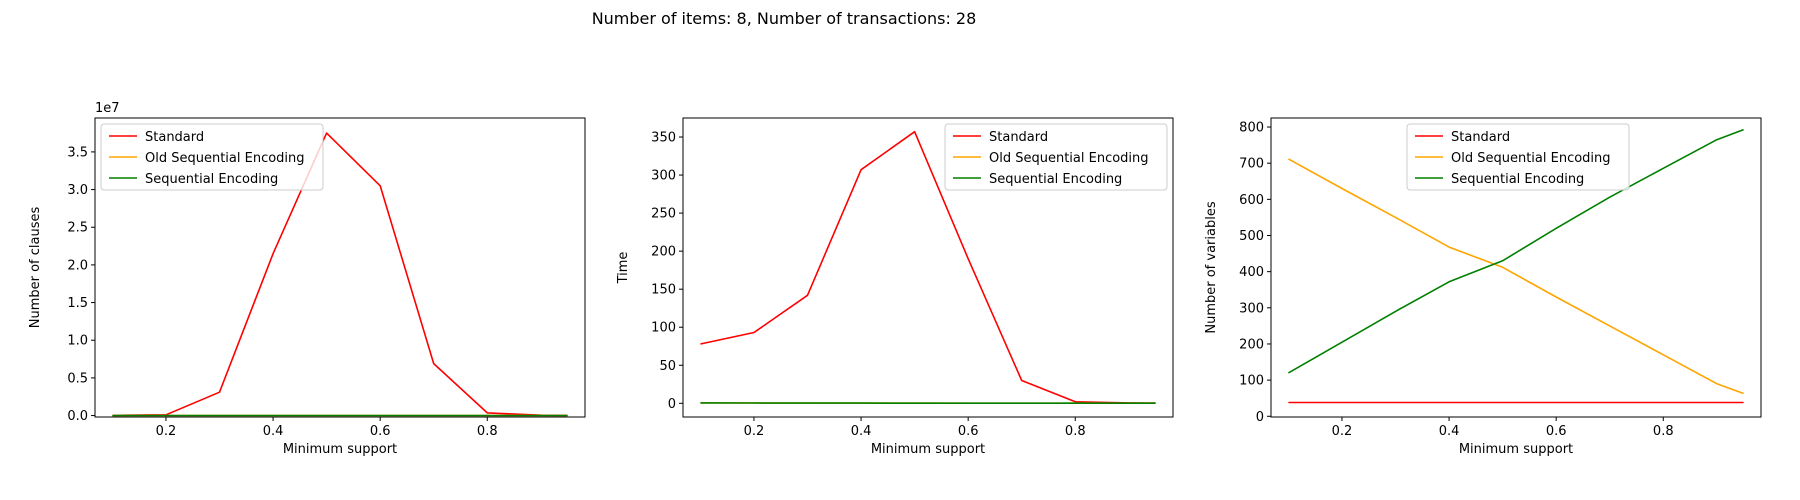  I want to click on y-tick-label: 2.0, so click(77, 265).